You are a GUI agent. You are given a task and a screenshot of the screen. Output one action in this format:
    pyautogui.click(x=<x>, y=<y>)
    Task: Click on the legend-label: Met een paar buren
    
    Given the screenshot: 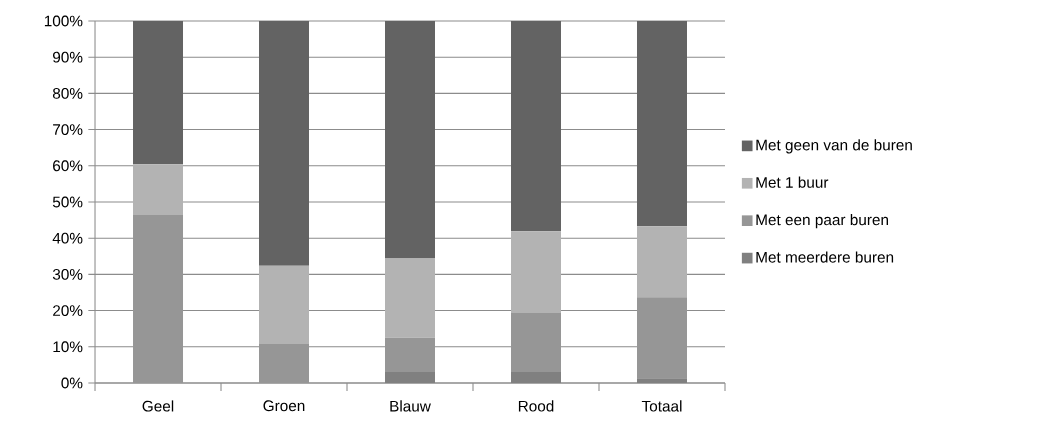 What is the action you would take?
    pyautogui.click(x=822, y=221)
    